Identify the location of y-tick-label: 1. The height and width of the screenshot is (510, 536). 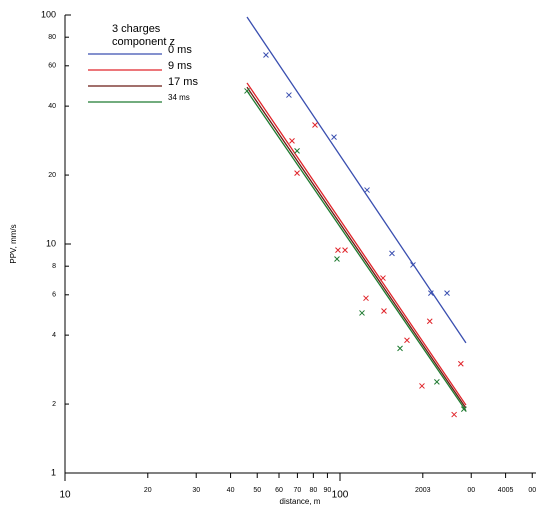
(53, 472).